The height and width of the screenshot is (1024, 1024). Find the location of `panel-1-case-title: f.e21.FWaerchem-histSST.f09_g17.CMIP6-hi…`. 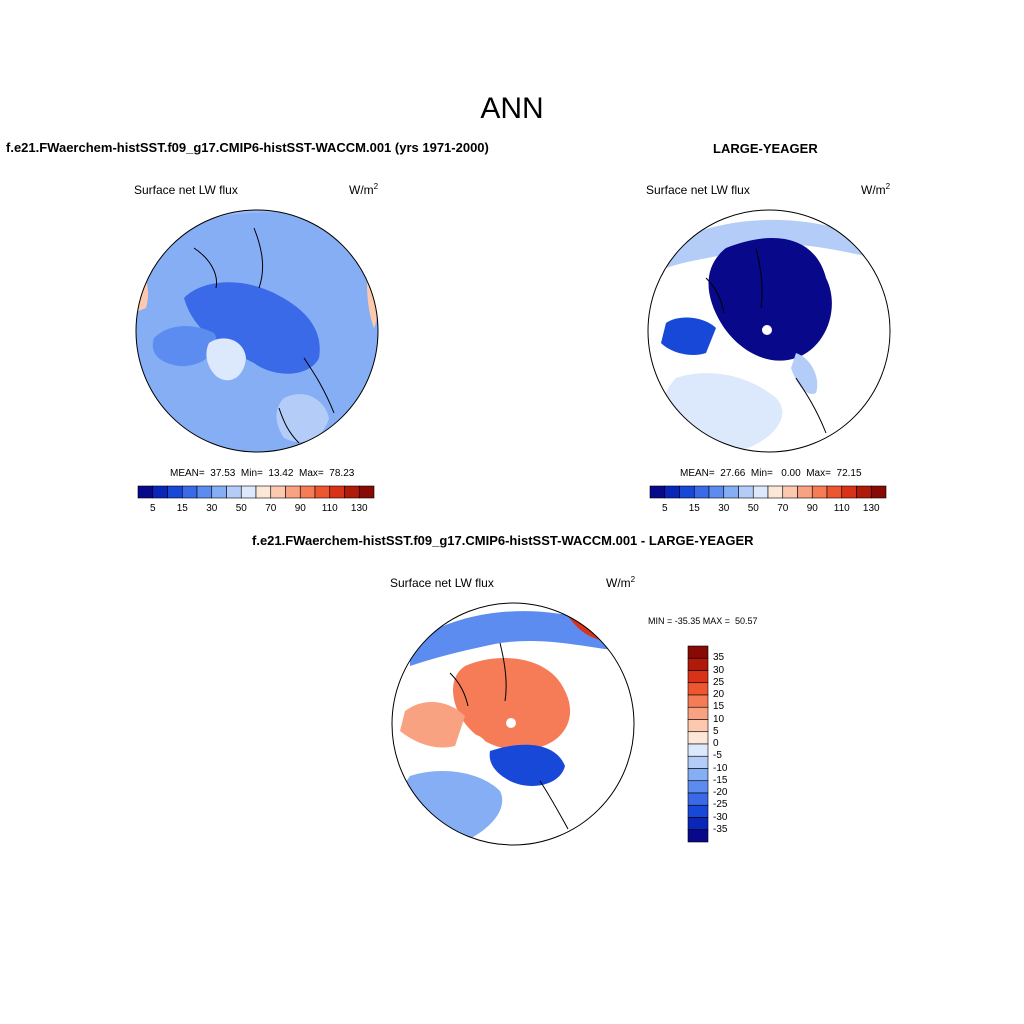

panel-1-case-title: f.e21.FWaerchem-histSST.f09_g17.CMIP6-hi… is located at coordinates (247, 147).